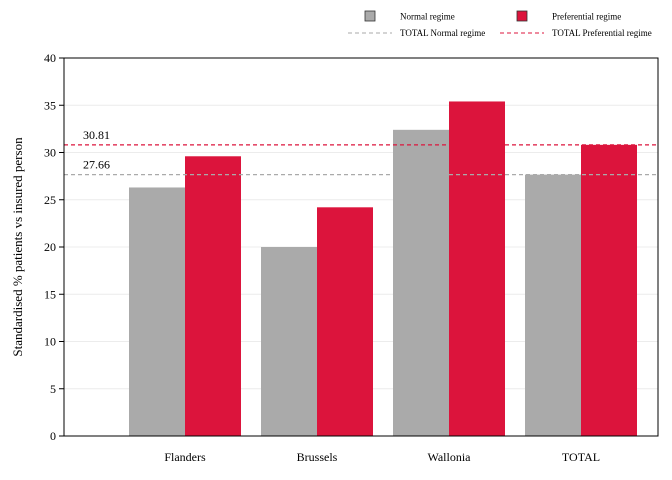 This screenshot has height=480, width=672. I want to click on bar-normal-regime-brussels, so click(289, 341).